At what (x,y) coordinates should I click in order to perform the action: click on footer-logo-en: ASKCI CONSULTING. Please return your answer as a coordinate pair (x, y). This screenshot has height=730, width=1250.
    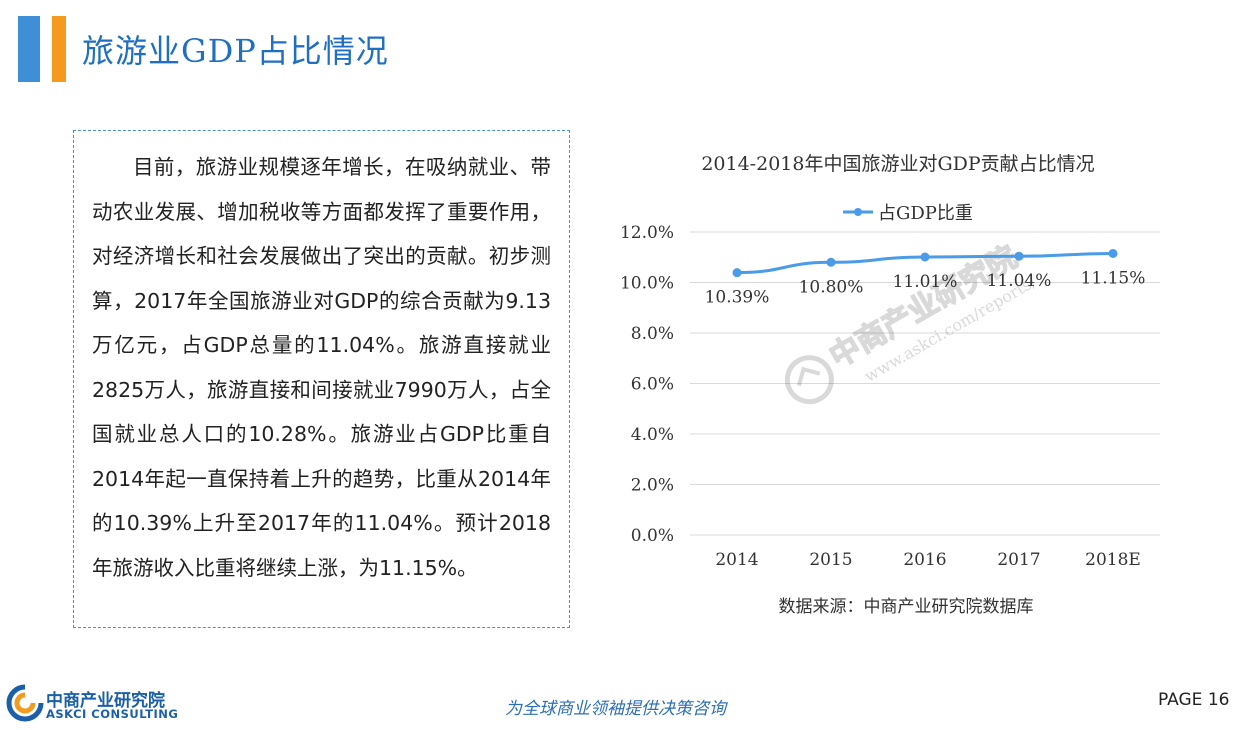
    Looking at the image, I should click on (112, 714).